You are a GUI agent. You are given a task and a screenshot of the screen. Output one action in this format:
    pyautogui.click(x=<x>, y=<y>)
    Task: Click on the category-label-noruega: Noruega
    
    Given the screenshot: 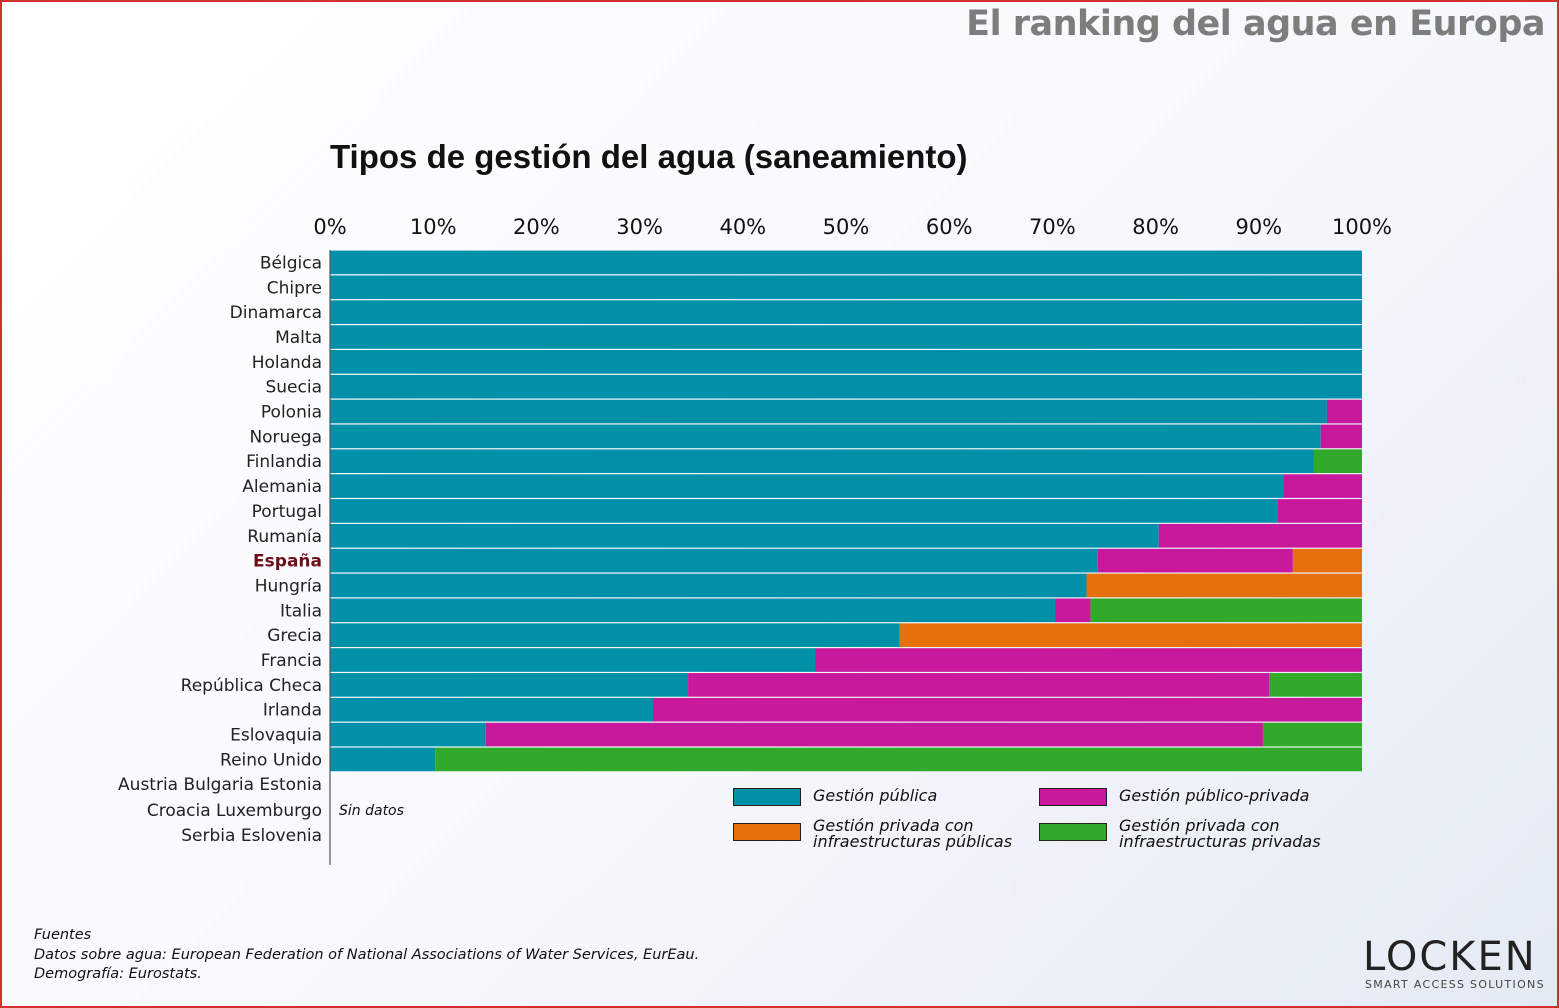 What is the action you would take?
    pyautogui.click(x=285, y=437)
    